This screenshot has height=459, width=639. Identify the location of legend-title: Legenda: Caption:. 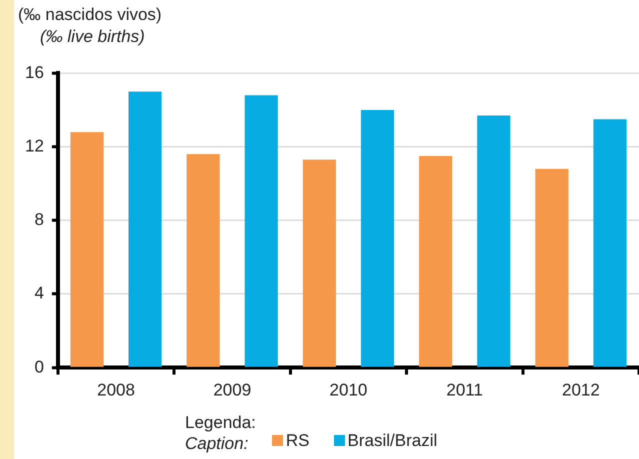
(220, 433).